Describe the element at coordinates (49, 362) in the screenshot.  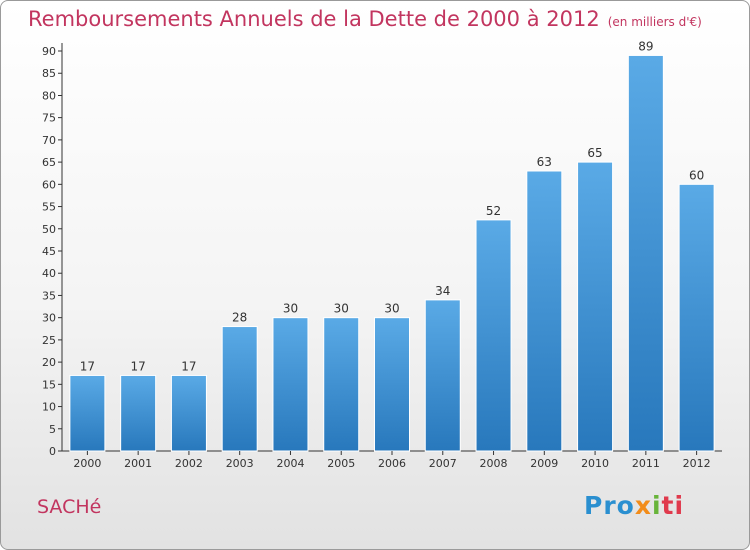
I see `y-tick-label: 20` at that location.